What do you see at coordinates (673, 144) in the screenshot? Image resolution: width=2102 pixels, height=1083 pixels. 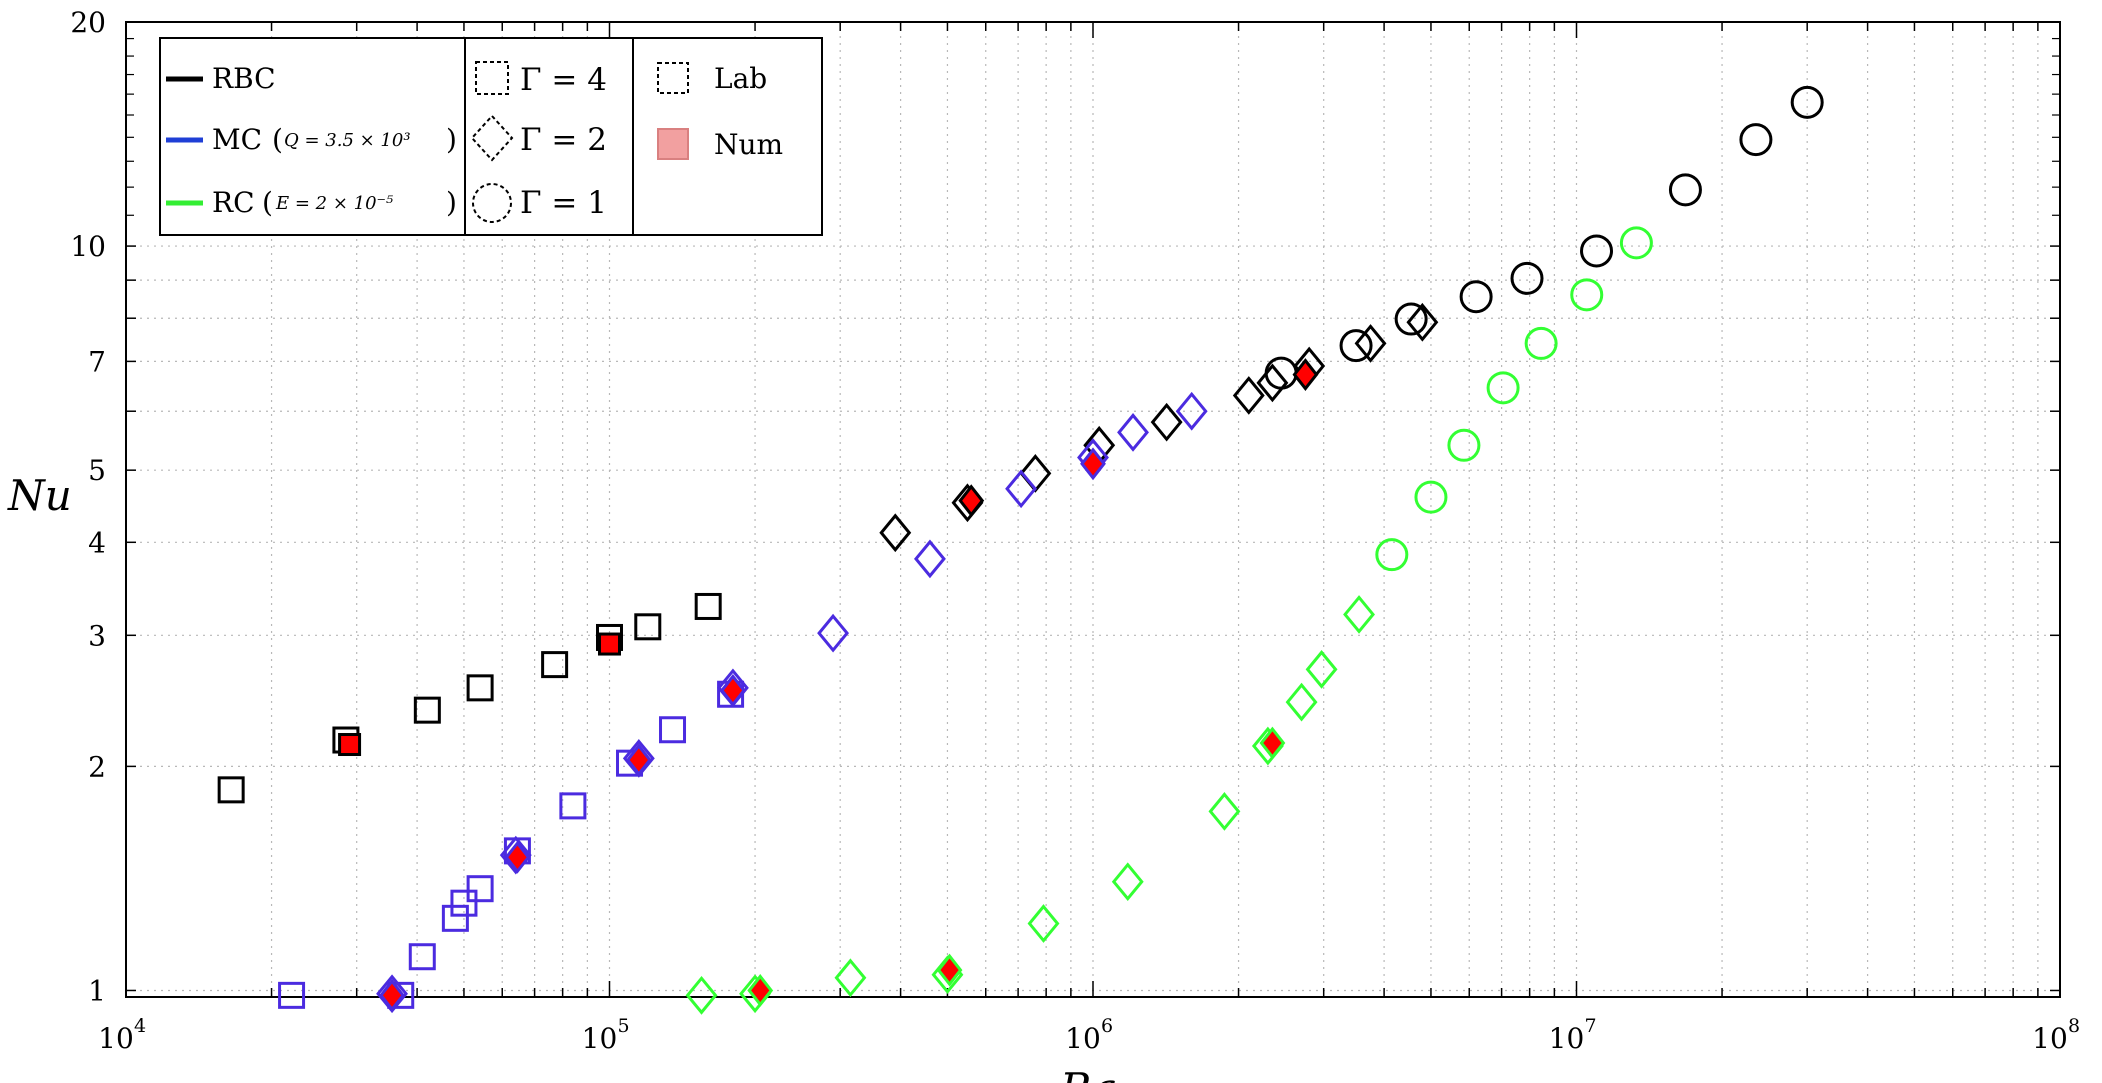 I see `legend-num-icon` at bounding box center [673, 144].